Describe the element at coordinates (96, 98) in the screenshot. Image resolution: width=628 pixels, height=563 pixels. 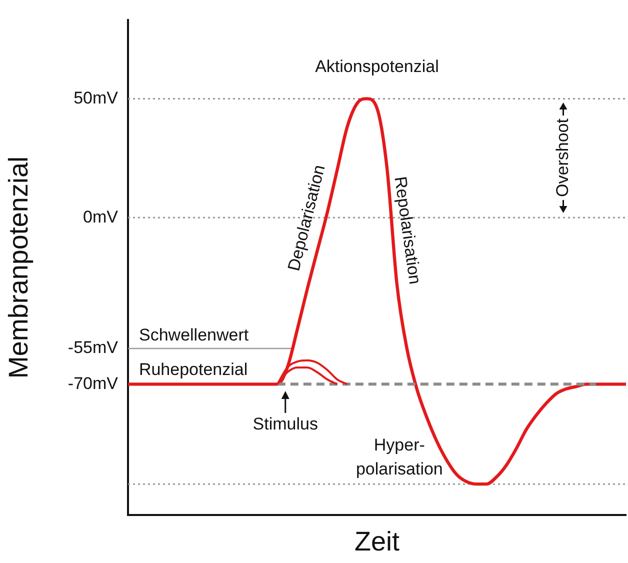
I see `y-tick-label: 50mV` at that location.